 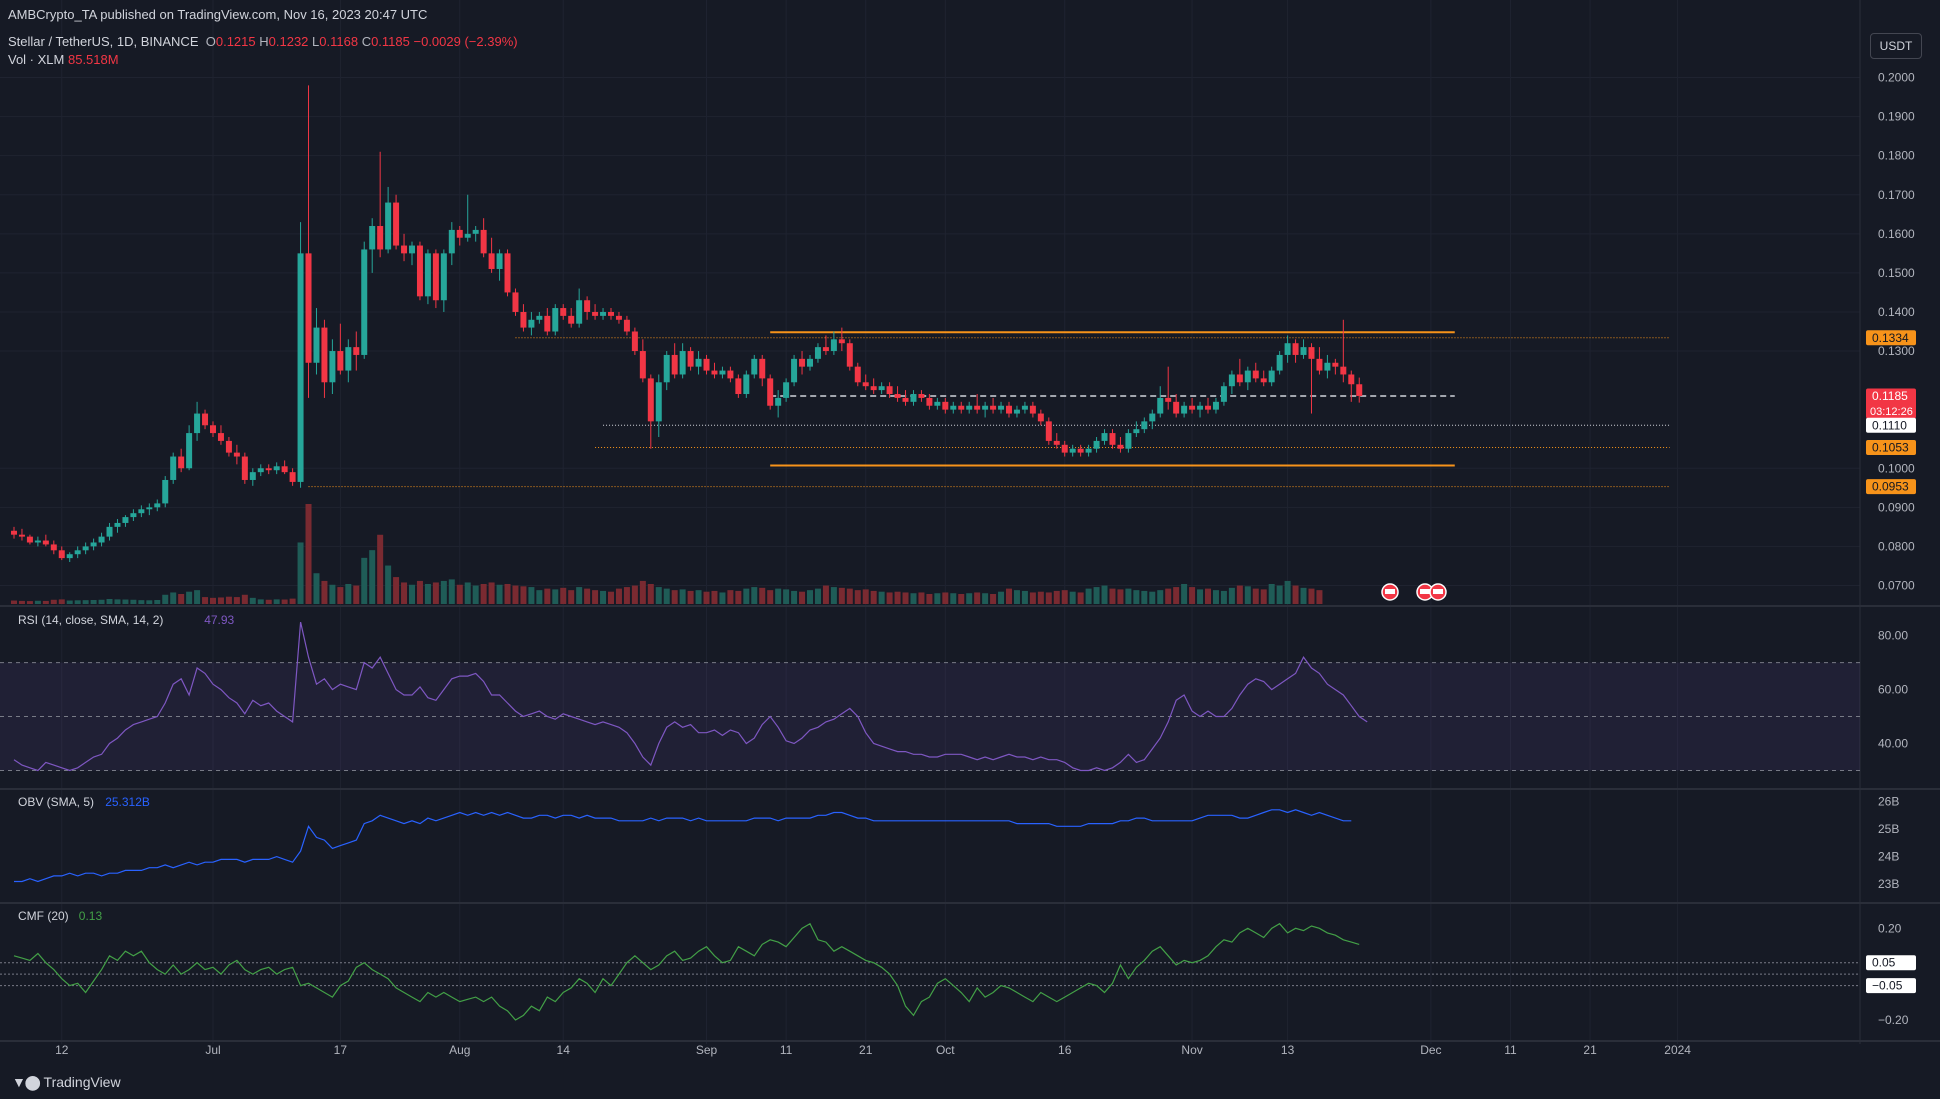 What do you see at coordinates (1888, 884) in the screenshot?
I see `obv-tick: 23B` at bounding box center [1888, 884].